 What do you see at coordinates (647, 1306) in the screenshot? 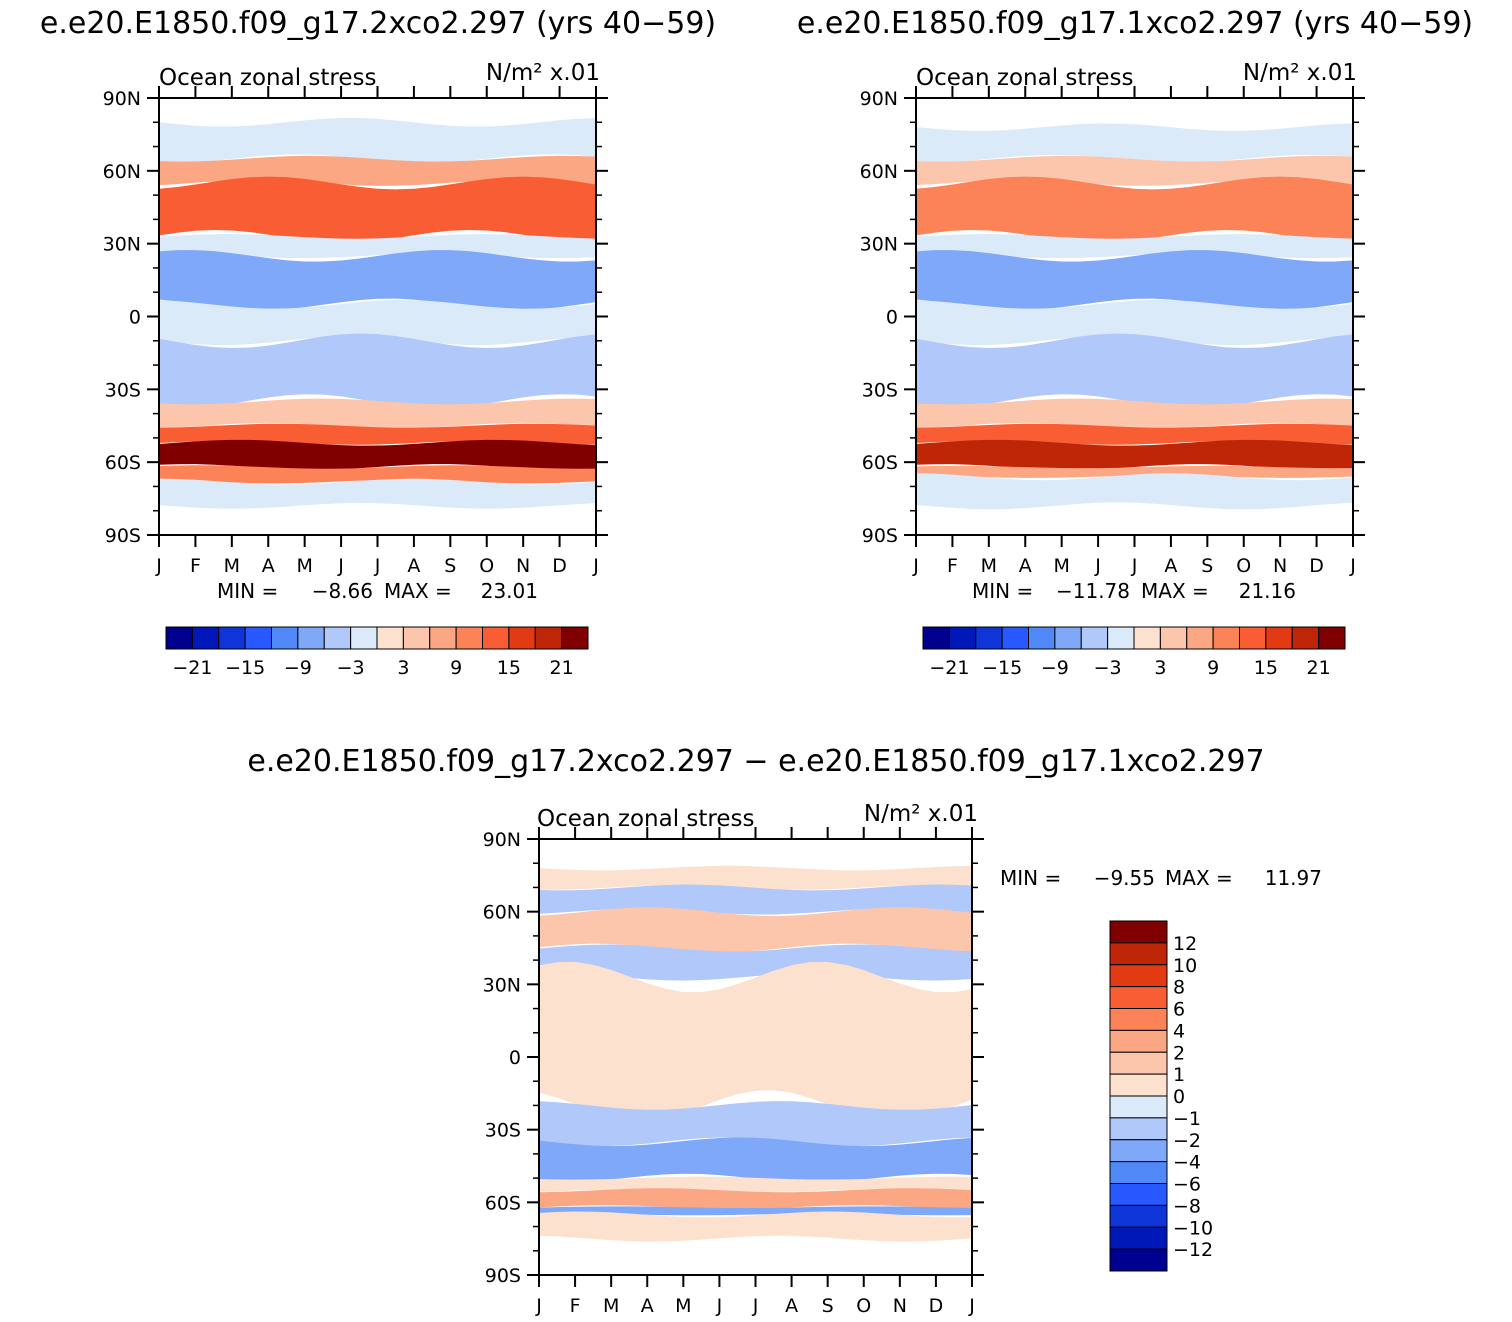
I see `panel-3-xtick-apr: A` at bounding box center [647, 1306].